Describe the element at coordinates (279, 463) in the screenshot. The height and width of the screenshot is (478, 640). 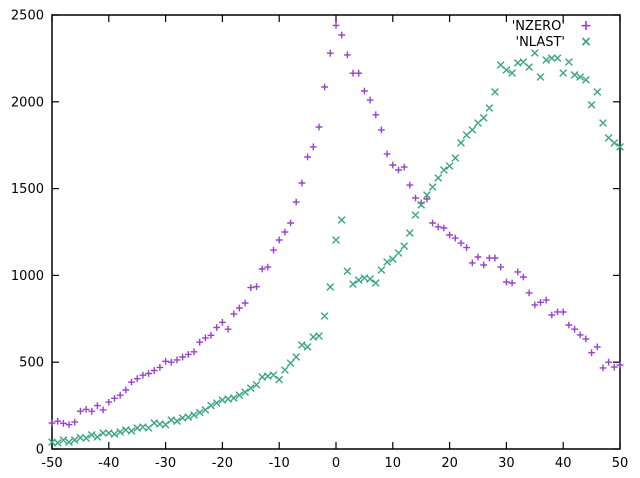
I see `x-tick-label: -10` at that location.